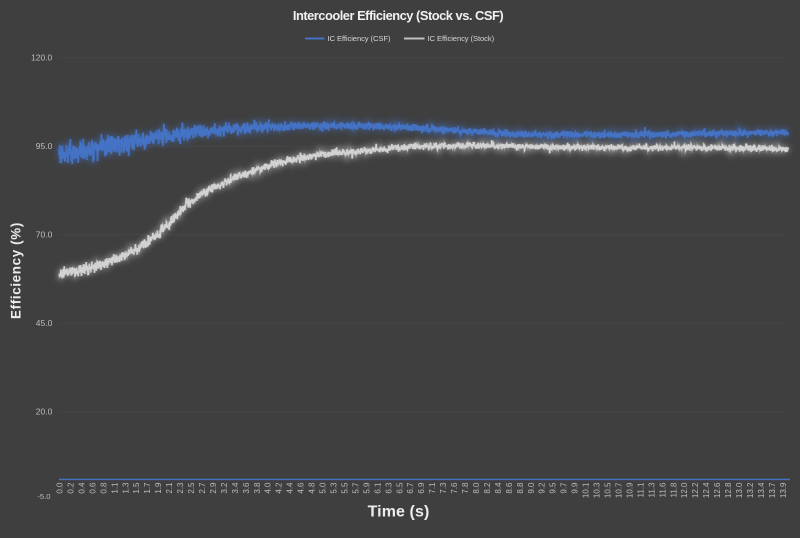 This screenshot has width=800, height=538. What do you see at coordinates (147, 488) in the screenshot?
I see `svg-text: 1.7` at bounding box center [147, 488].